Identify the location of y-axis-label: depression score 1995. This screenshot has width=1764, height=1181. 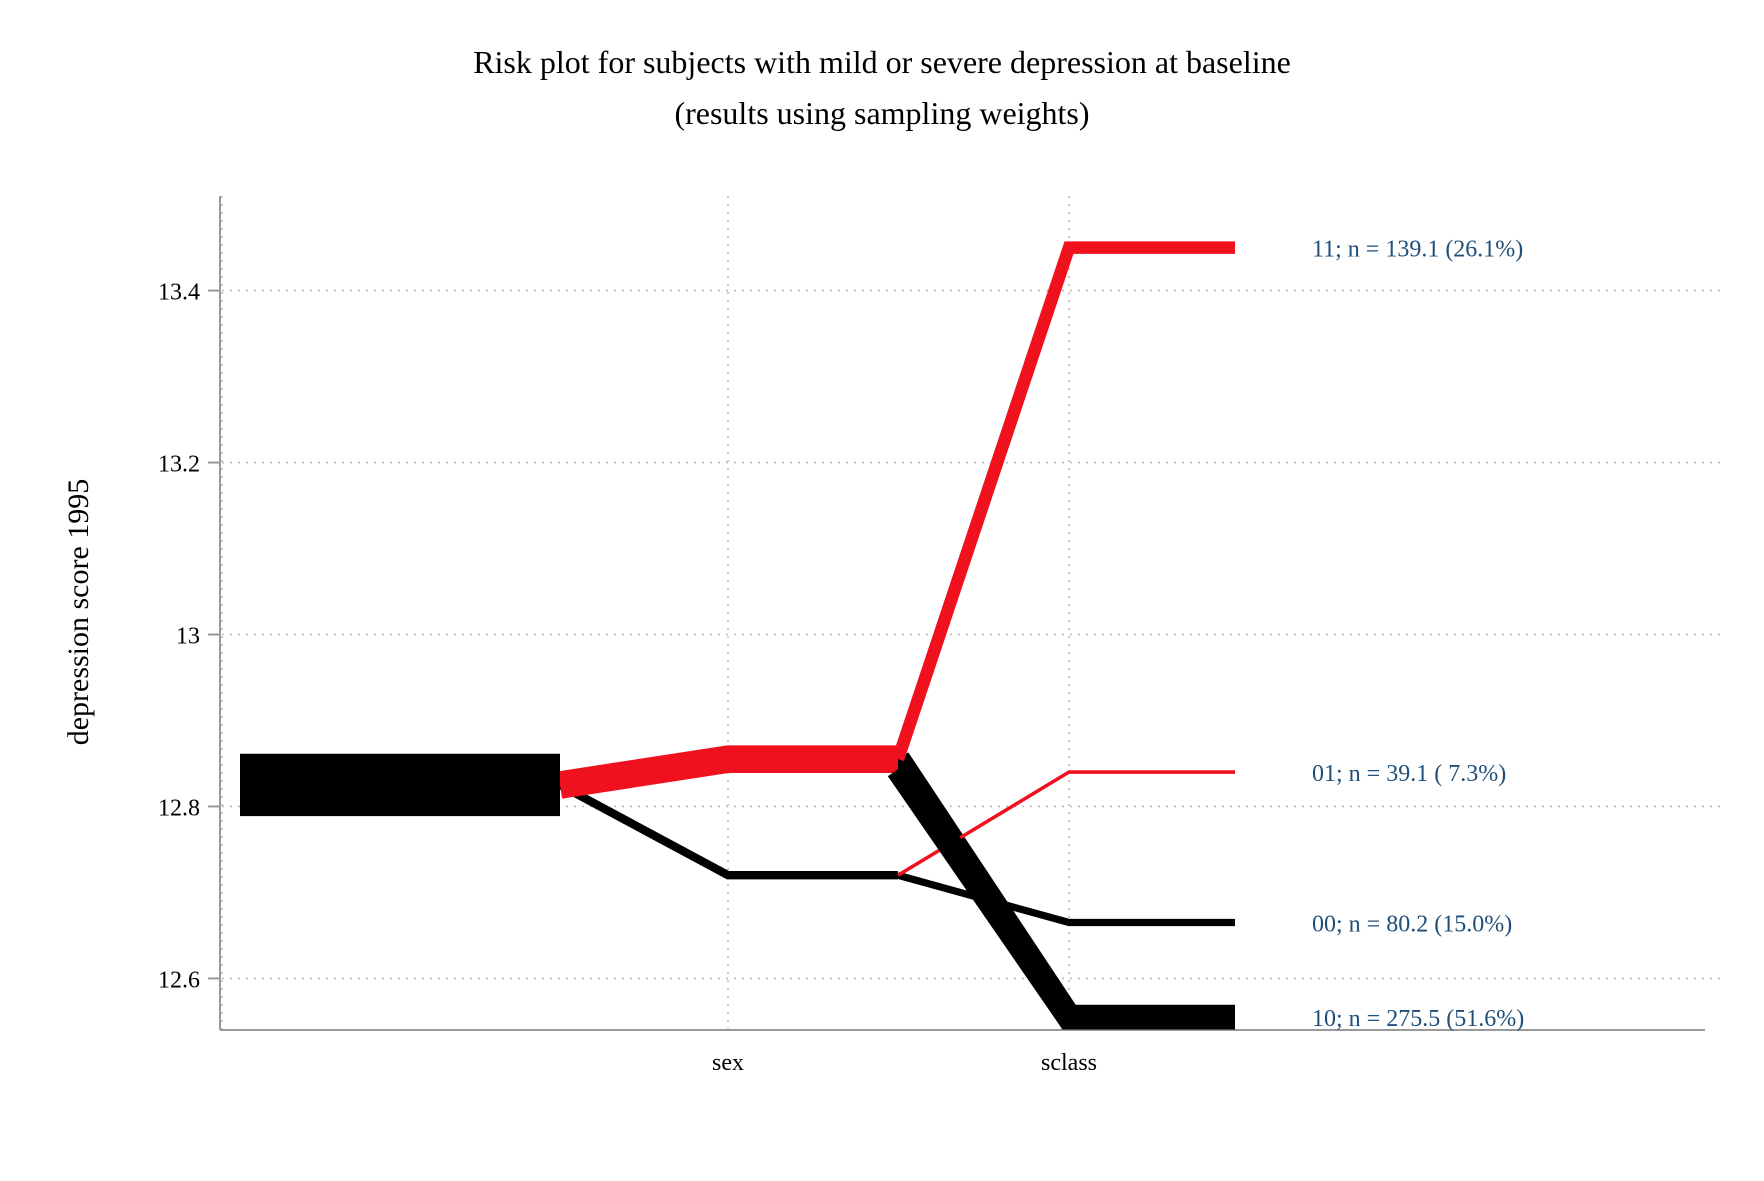
(78, 612).